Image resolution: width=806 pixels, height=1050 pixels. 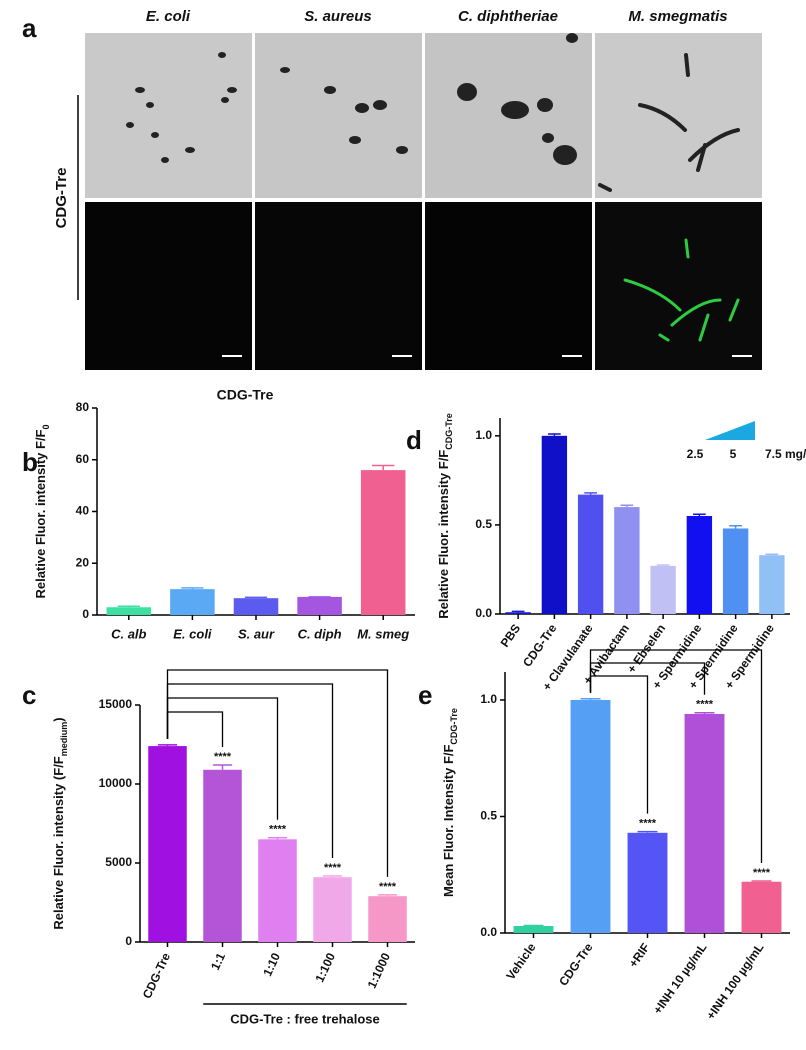 I want to click on y-tick-label: 5000, so click(x=118, y=862).